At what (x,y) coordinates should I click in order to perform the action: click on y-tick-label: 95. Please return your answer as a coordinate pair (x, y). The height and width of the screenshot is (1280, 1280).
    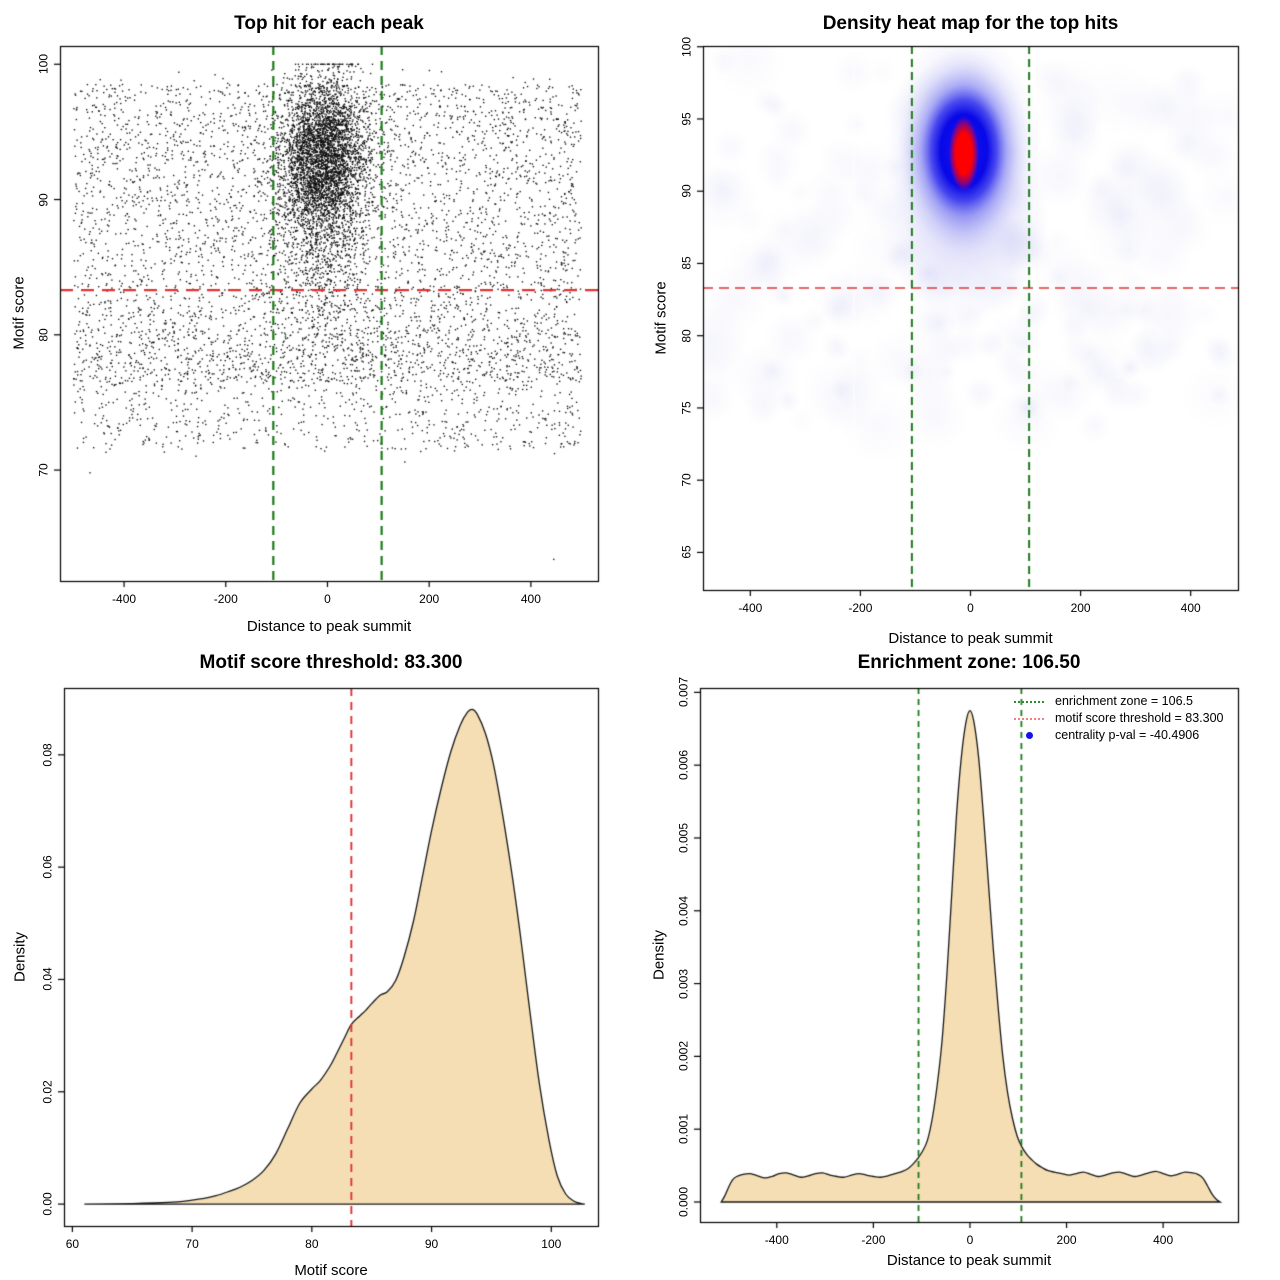
    Looking at the image, I should click on (686, 119).